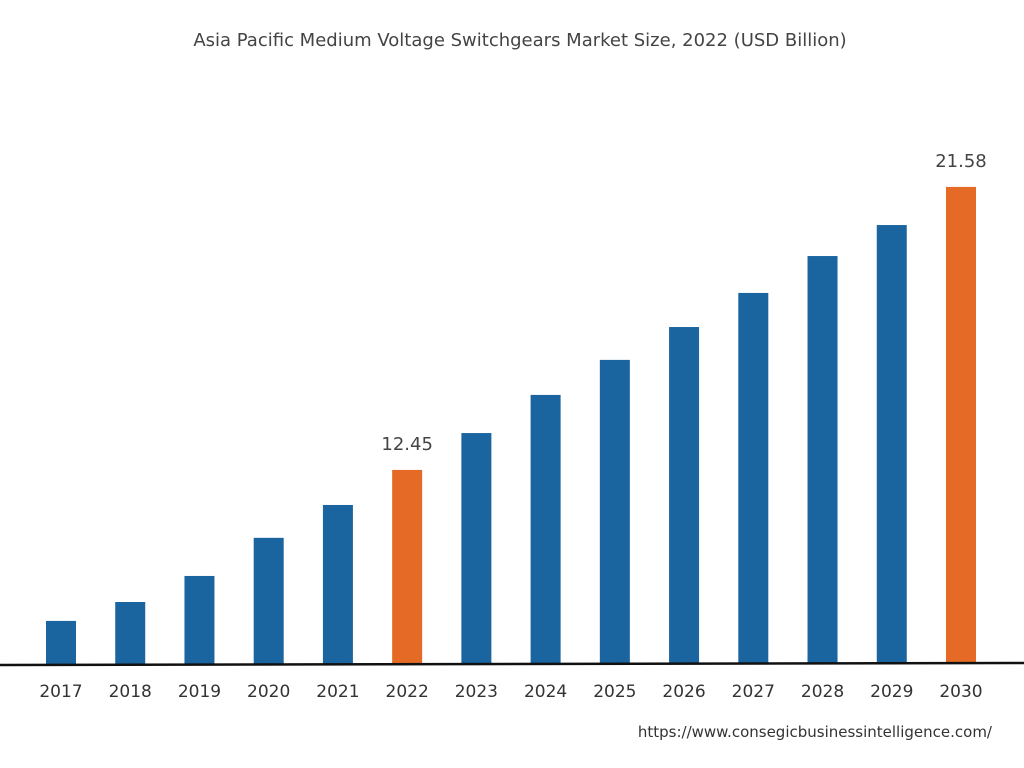 The image size is (1024, 768). I want to click on x-tick-label: 2018, so click(130, 692).